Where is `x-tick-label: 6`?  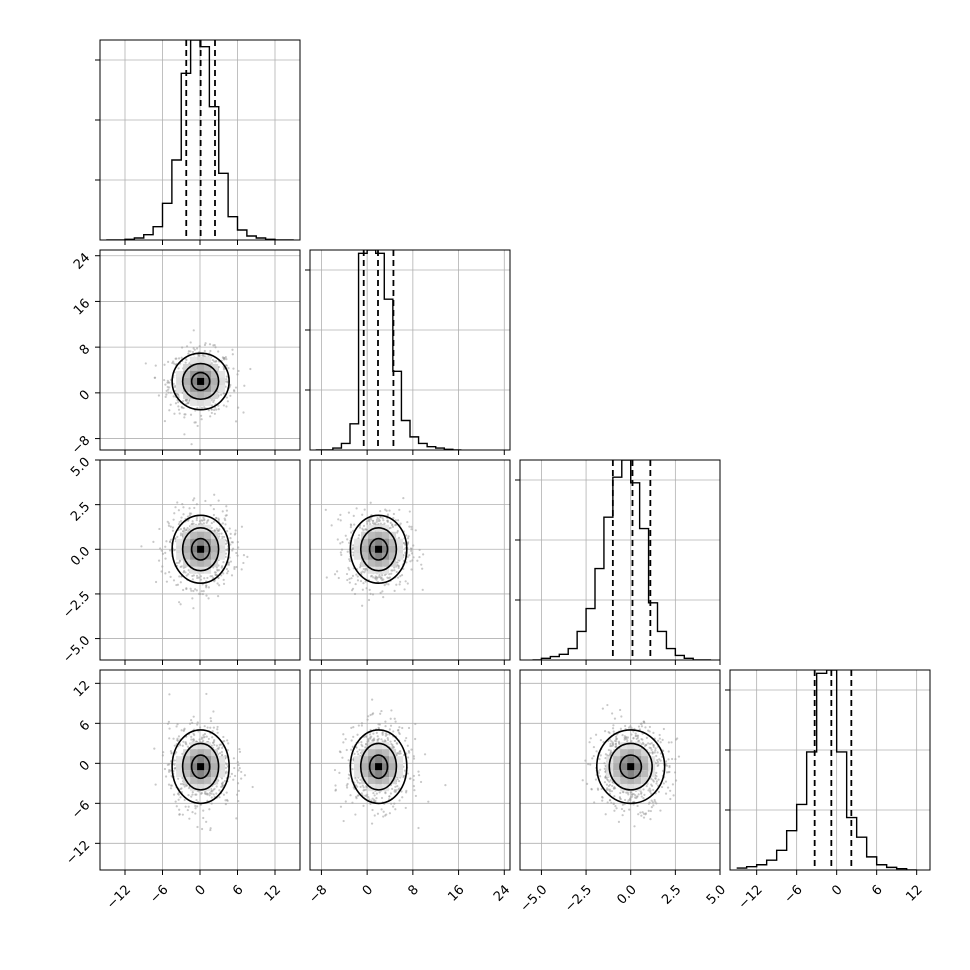 x-tick-label: 6 is located at coordinates (877, 890).